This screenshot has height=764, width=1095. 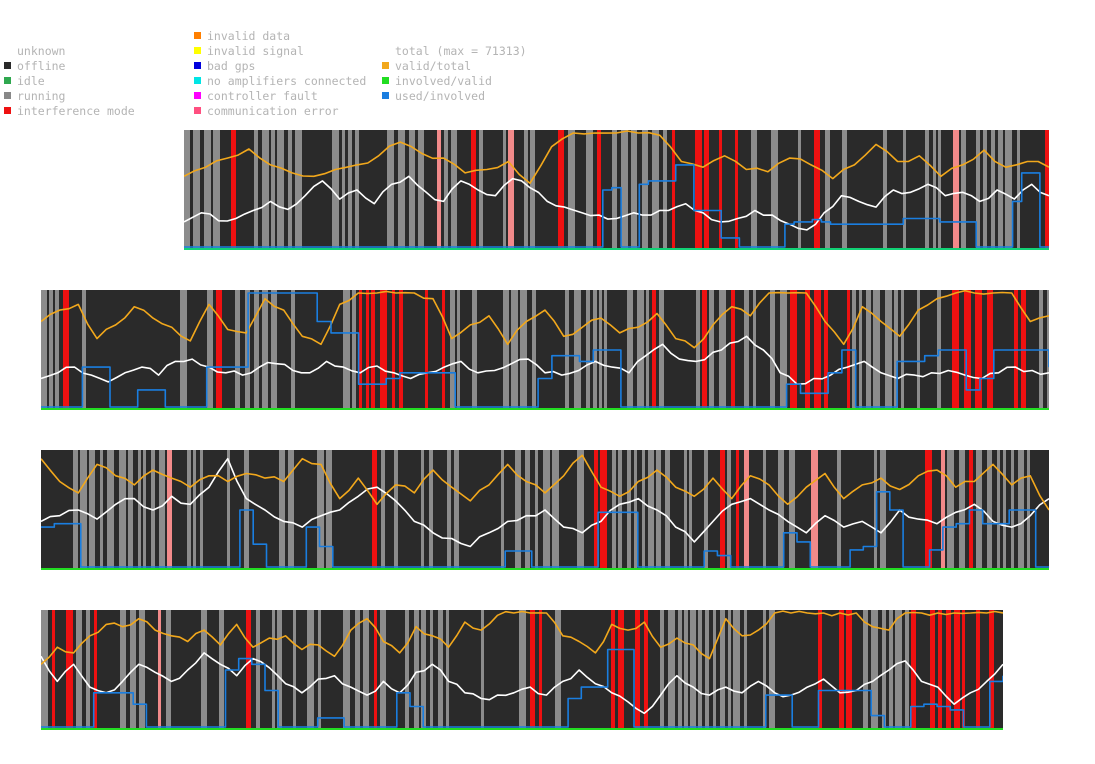 I want to click on legend-item-idle: idle, so click(x=69, y=81).